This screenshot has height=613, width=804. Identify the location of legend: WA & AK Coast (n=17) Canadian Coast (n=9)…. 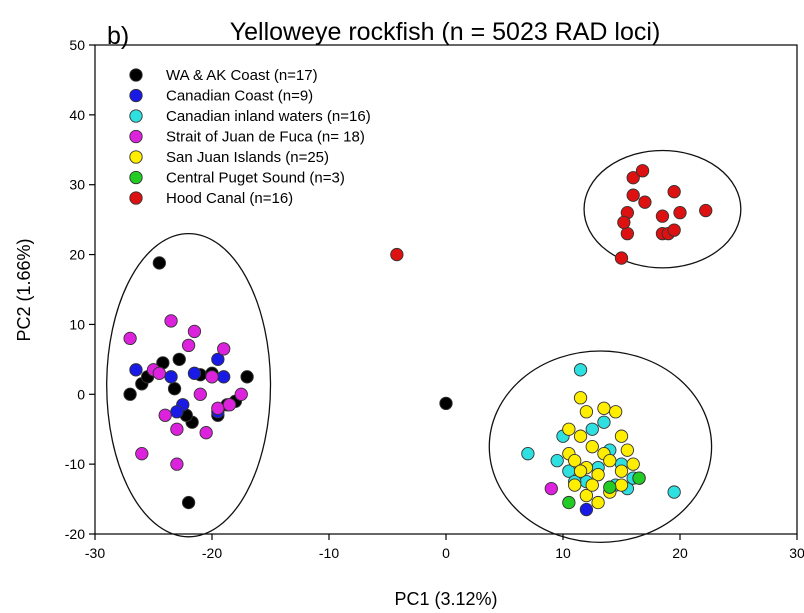
(250, 137).